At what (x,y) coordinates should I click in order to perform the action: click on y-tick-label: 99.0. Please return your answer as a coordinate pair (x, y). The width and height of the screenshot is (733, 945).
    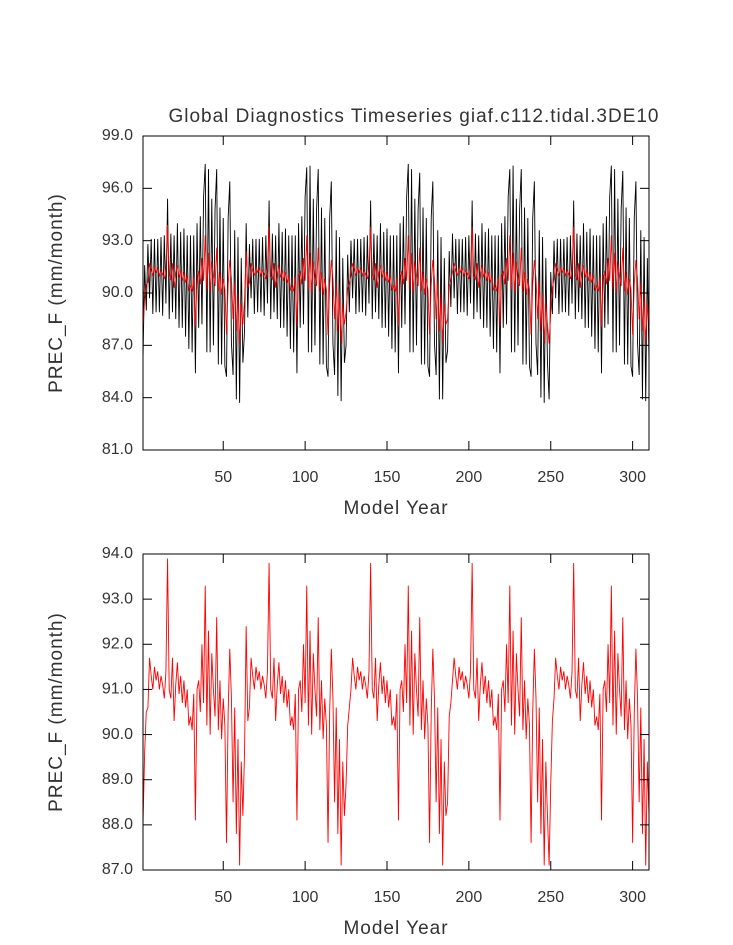
    Looking at the image, I should click on (117, 135).